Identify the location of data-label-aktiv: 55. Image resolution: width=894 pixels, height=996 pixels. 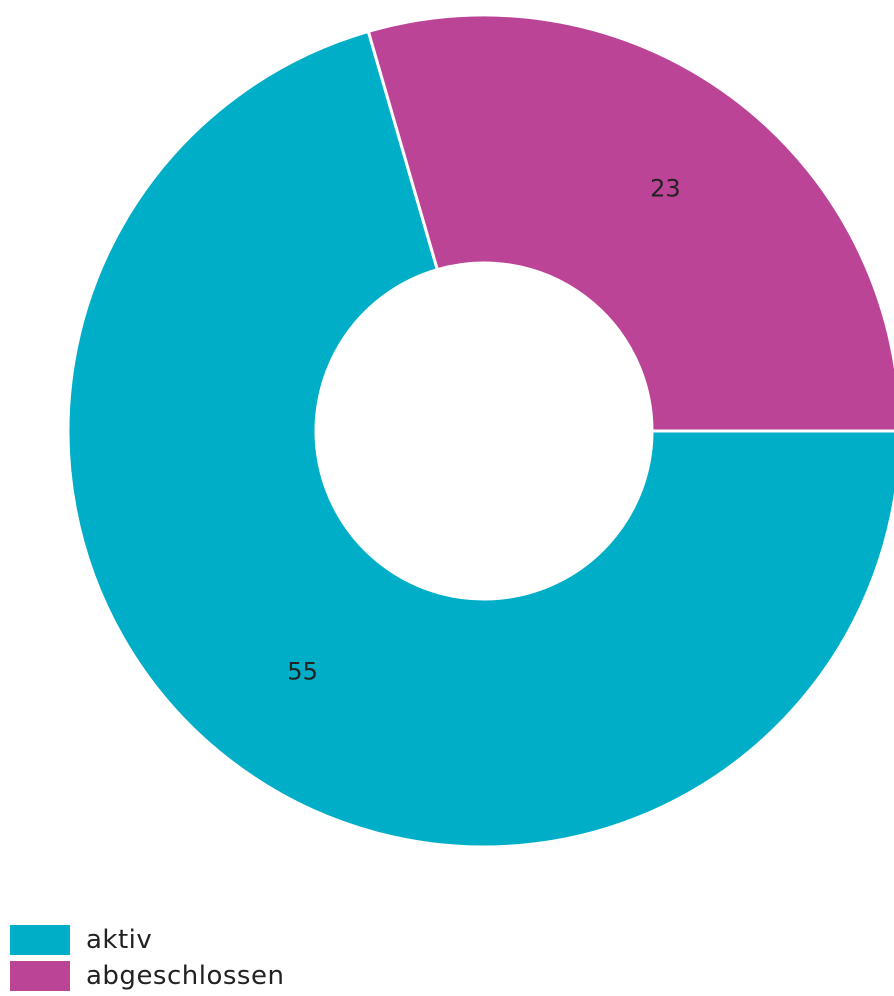
(302, 671).